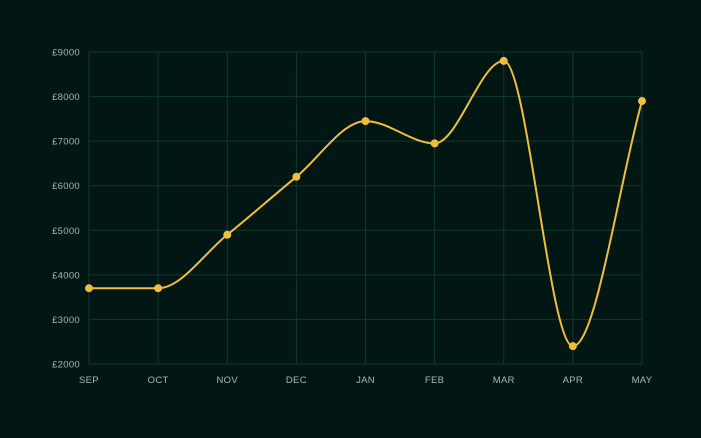 The height and width of the screenshot is (438, 701). I want to click on x-tick-label: NOV, so click(228, 380).